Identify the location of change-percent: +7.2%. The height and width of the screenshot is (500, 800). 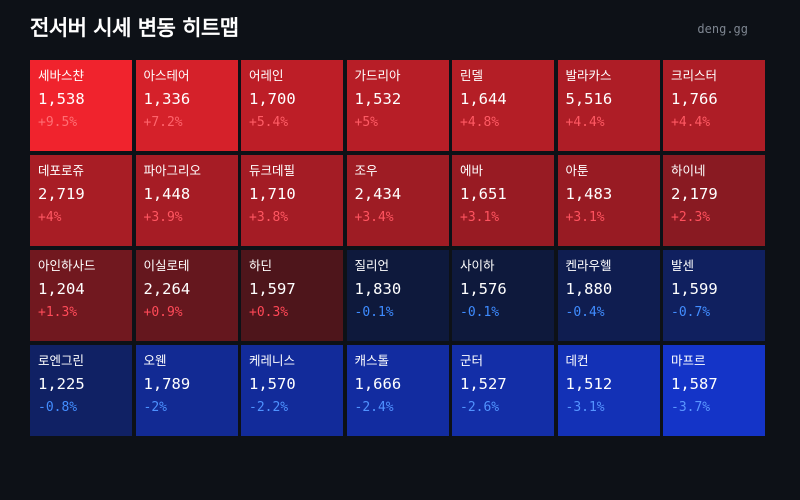
(163, 122).